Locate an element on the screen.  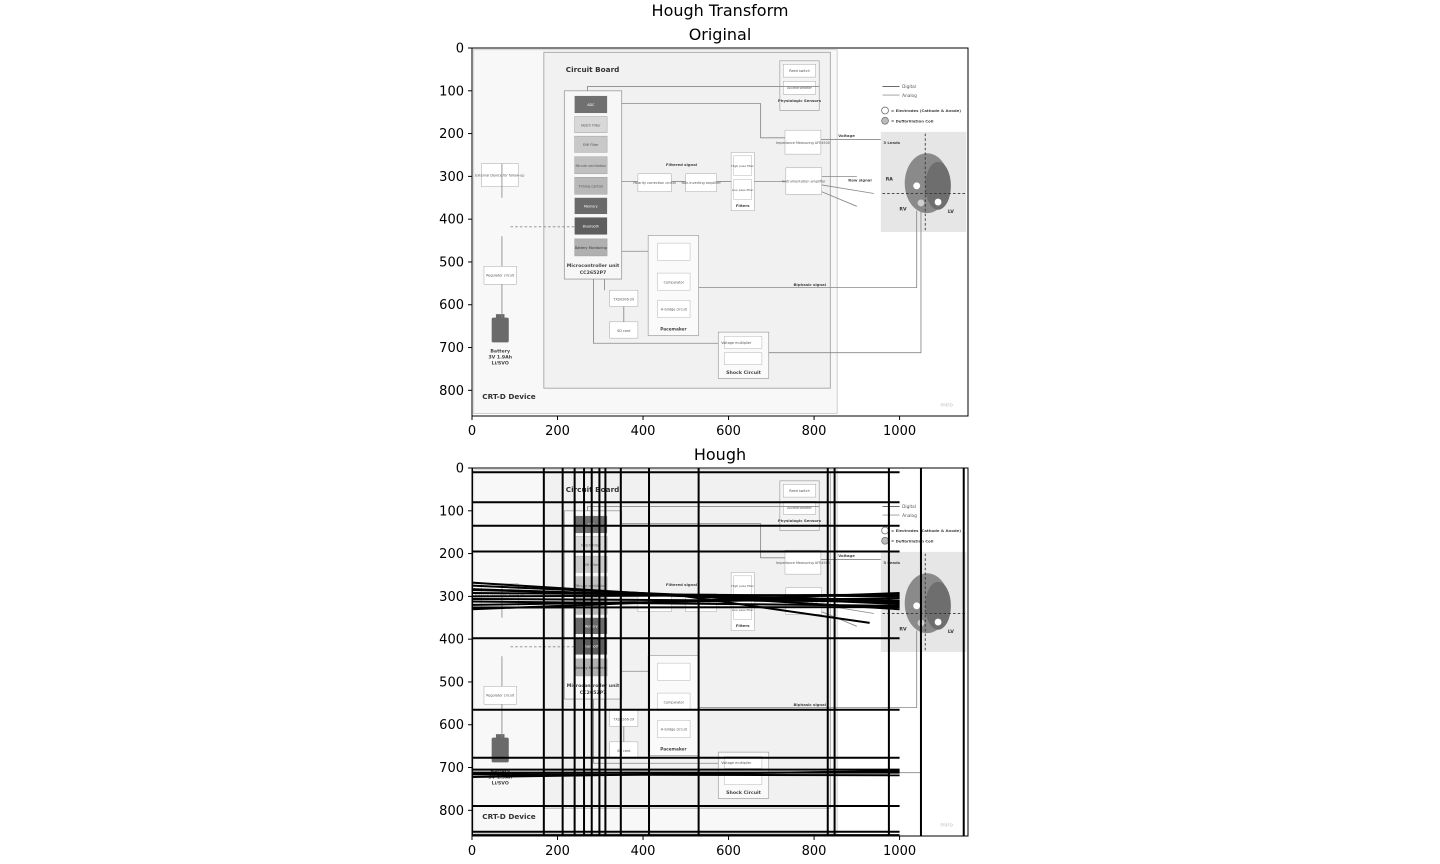
label-shock: Shock Circuit is located at coordinates (744, 793).